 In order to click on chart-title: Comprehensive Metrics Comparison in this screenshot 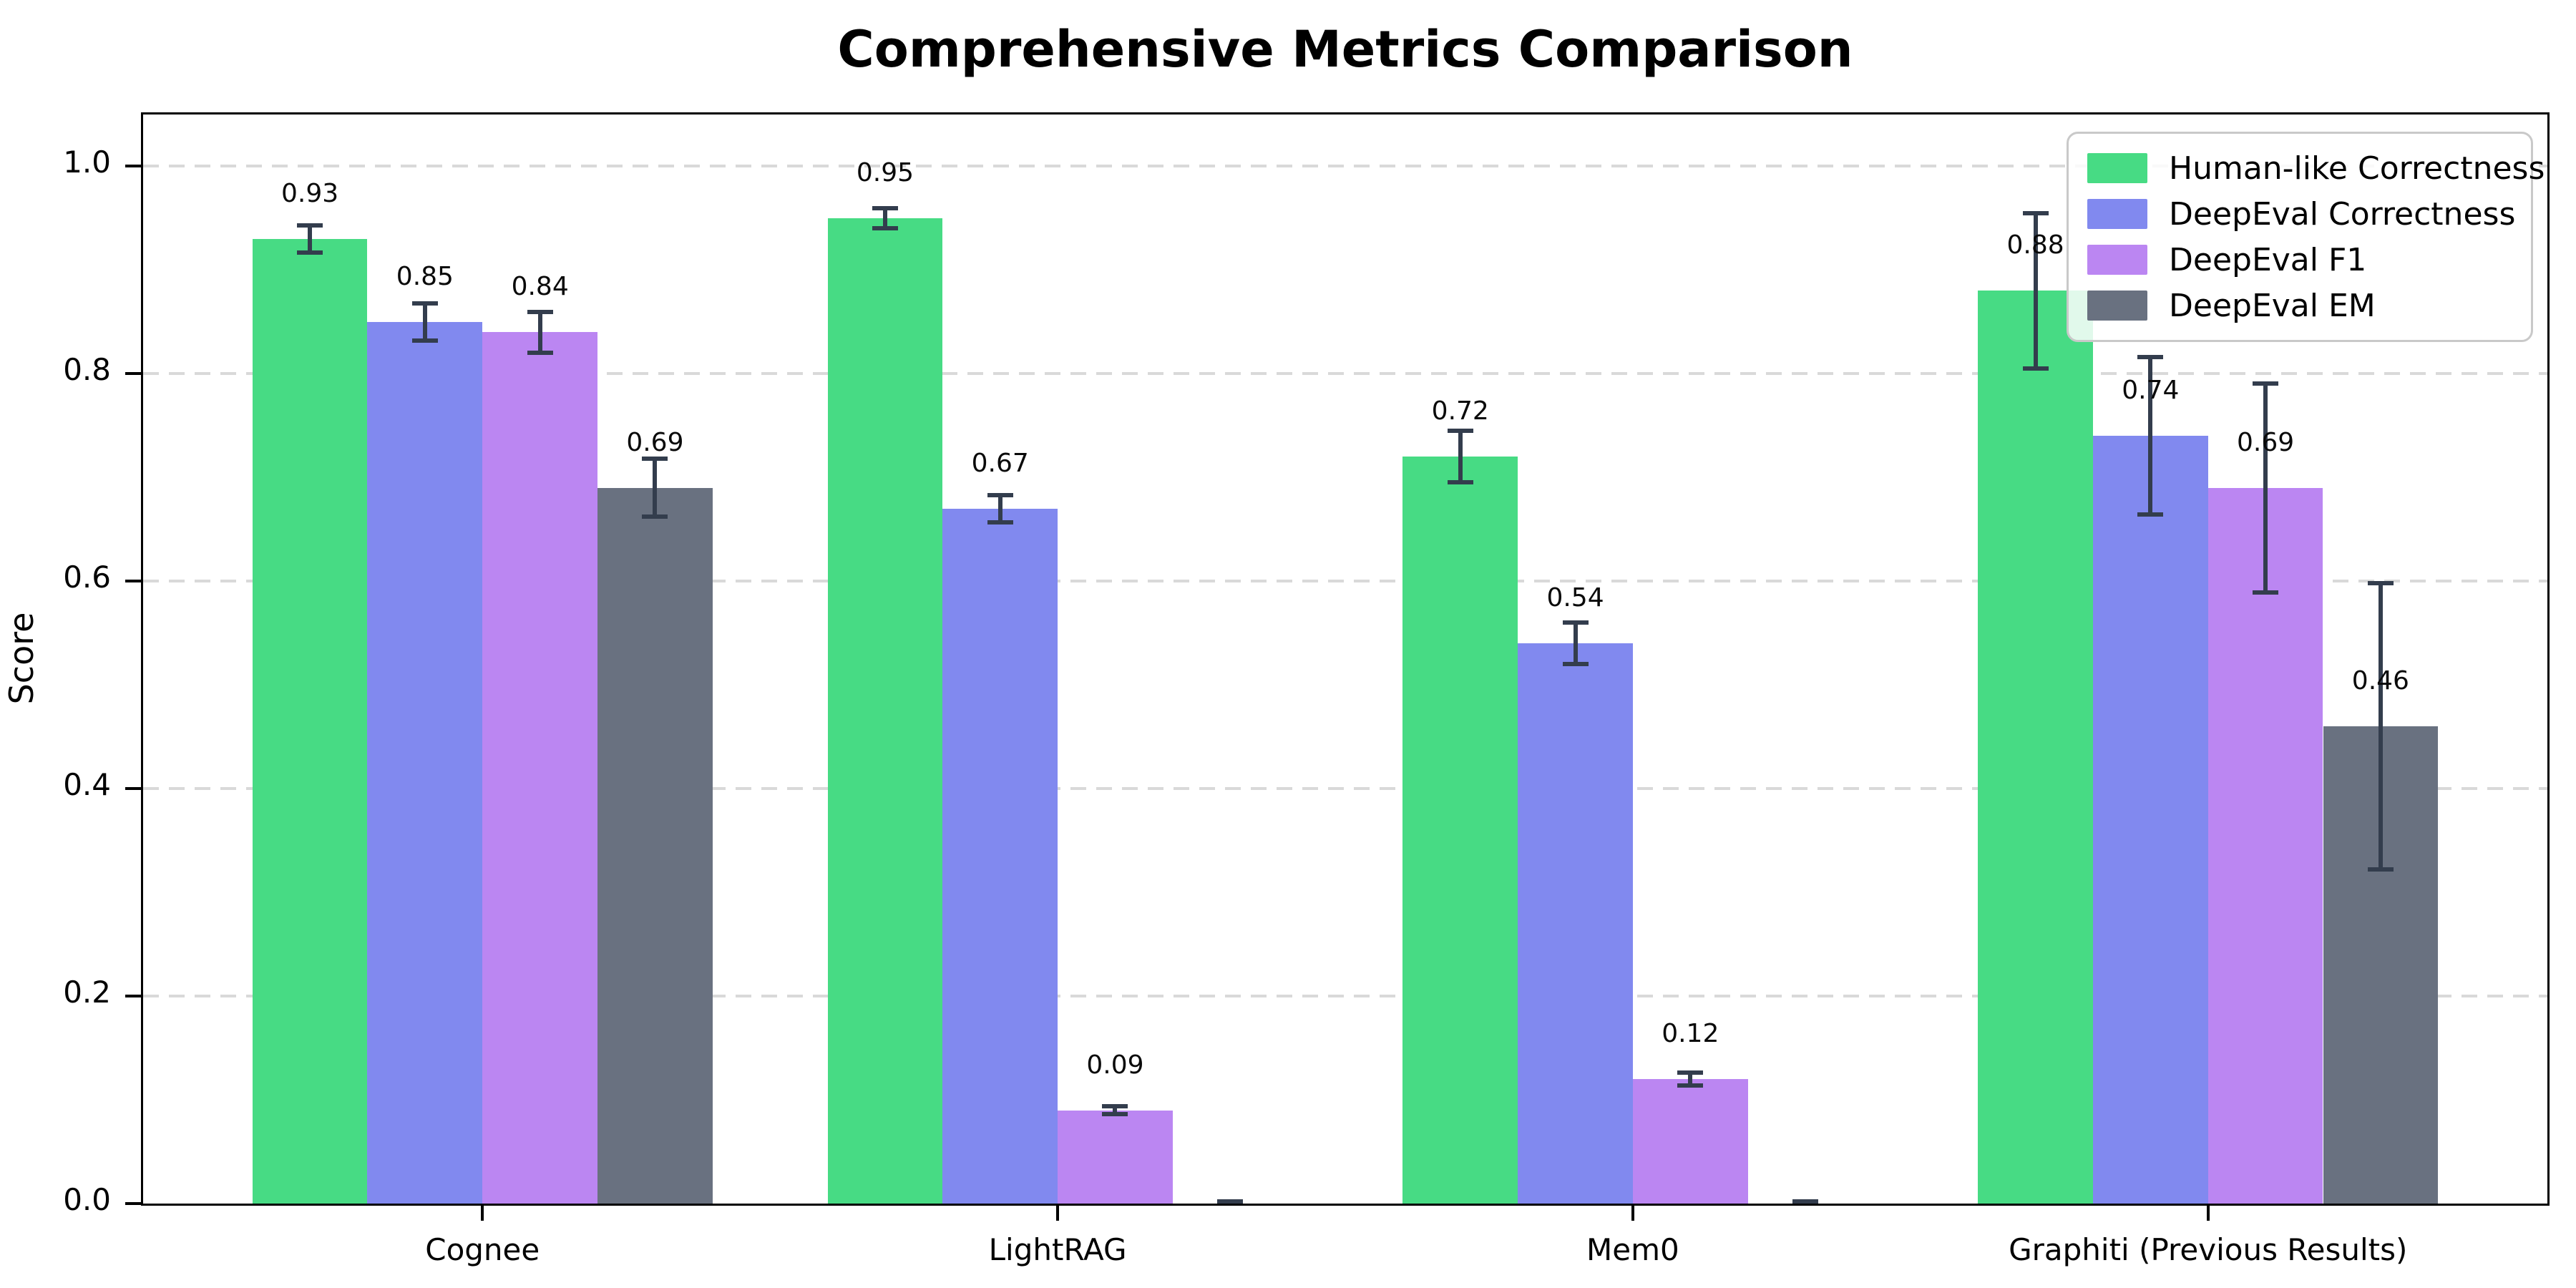, I will do `click(1345, 49)`.